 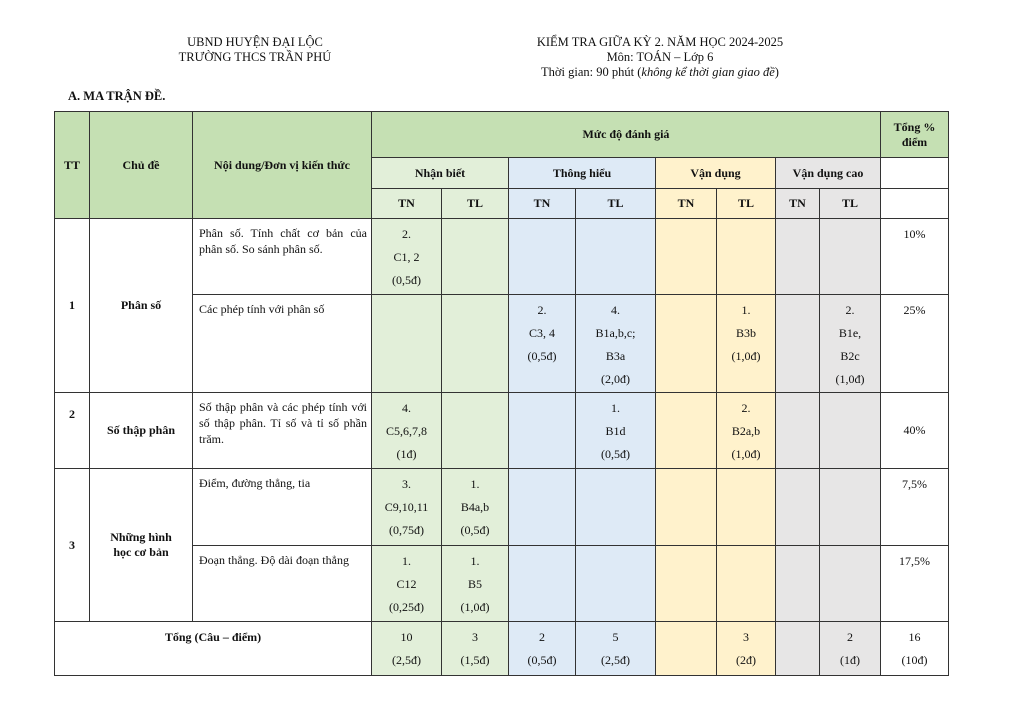 What do you see at coordinates (914, 583) in the screenshot?
I see `percent-cell: 17,5%` at bounding box center [914, 583].